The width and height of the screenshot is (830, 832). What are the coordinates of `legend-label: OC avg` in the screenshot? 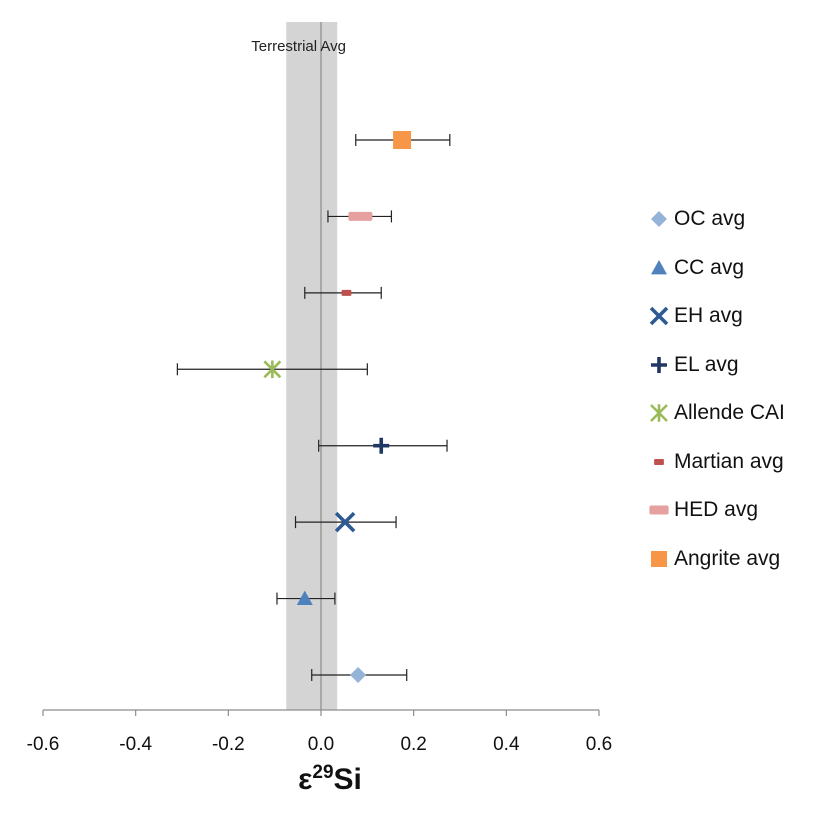 It's located at (710, 219).